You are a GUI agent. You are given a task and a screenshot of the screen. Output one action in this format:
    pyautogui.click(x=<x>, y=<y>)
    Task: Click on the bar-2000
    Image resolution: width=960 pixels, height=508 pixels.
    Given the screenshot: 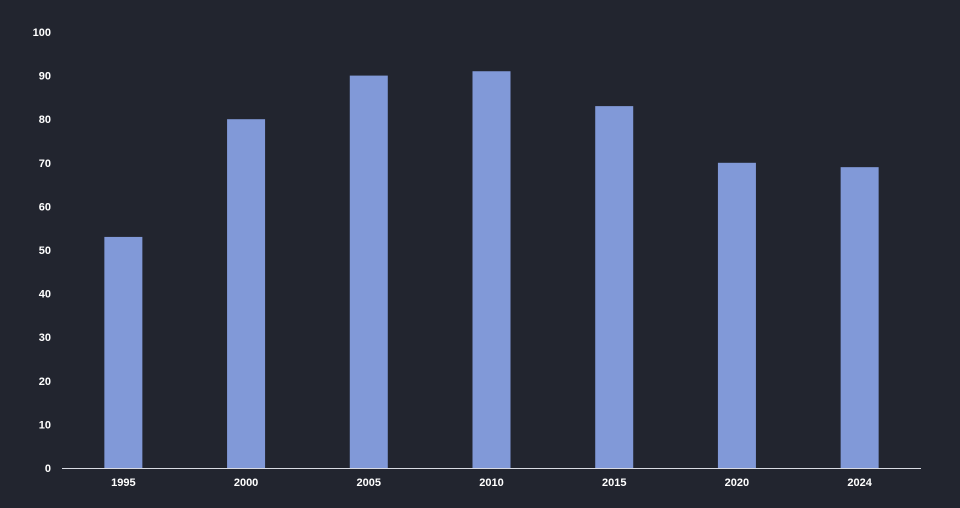 What is the action you would take?
    pyautogui.click(x=246, y=293)
    